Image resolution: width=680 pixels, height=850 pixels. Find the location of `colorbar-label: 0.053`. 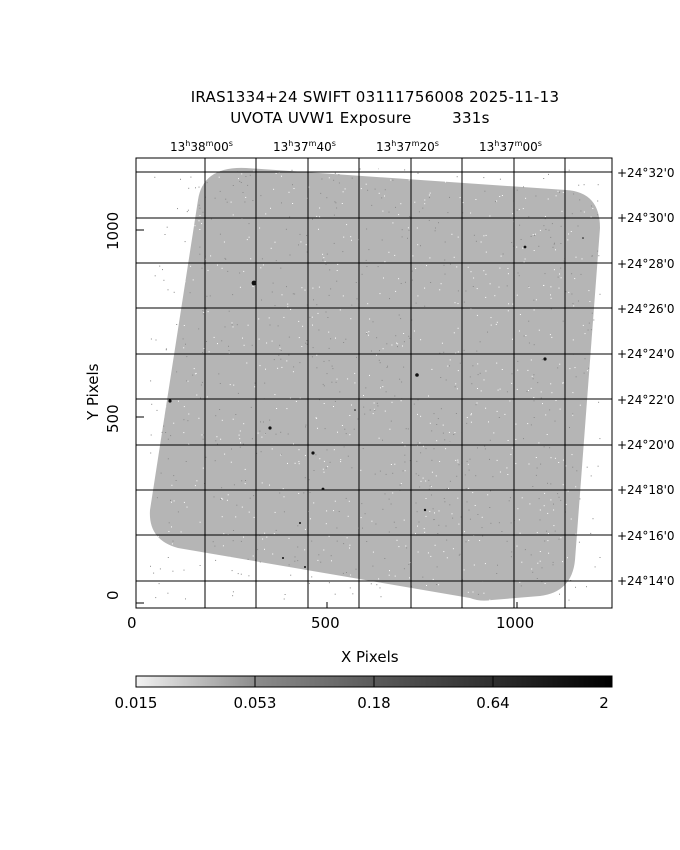

colorbar-label: 0.053 is located at coordinates (255, 703).